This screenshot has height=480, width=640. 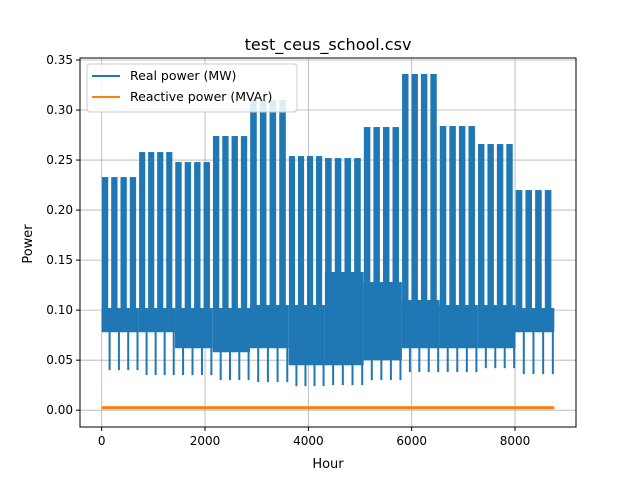 I want to click on legend: Real power (MW) Reactive power (MVAr), so click(x=192, y=88).